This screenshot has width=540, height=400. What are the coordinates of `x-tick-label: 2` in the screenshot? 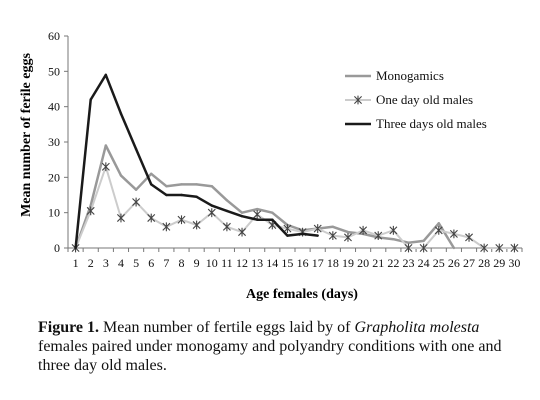 It's located at (91, 263).